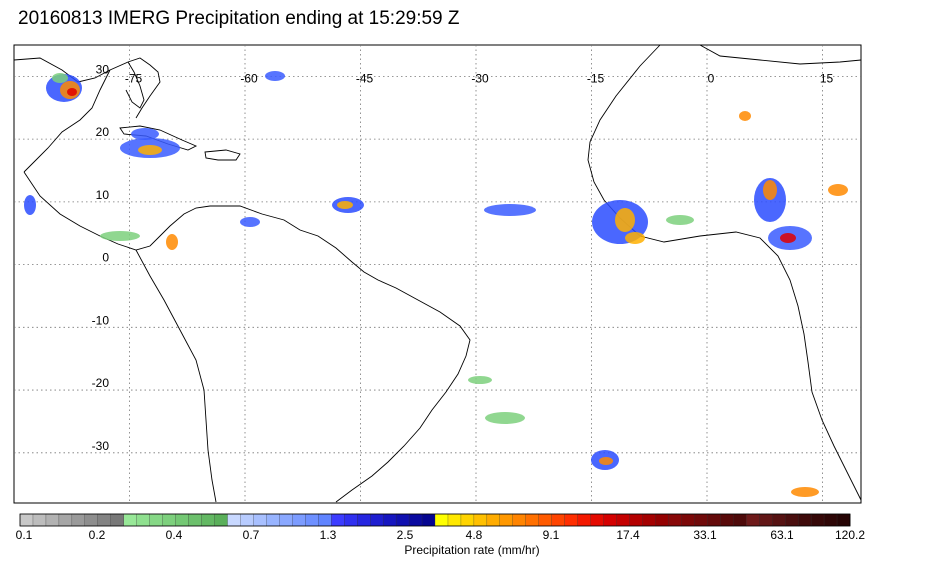  Describe the element at coordinates (251, 535) in the screenshot. I see `colorbar-tick-label: 0.7` at that location.